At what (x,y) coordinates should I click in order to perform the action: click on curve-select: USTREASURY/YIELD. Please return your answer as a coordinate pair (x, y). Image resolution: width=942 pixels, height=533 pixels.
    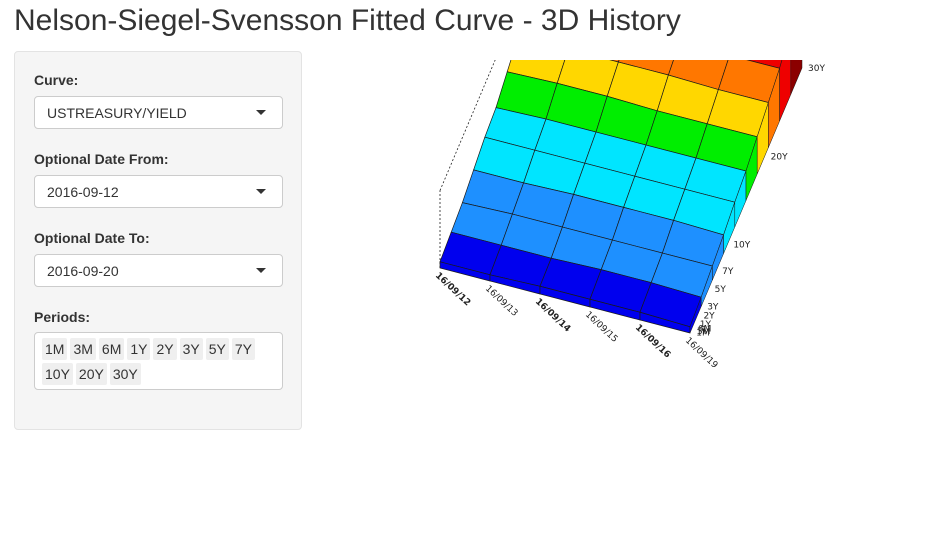
    Looking at the image, I should click on (158, 112).